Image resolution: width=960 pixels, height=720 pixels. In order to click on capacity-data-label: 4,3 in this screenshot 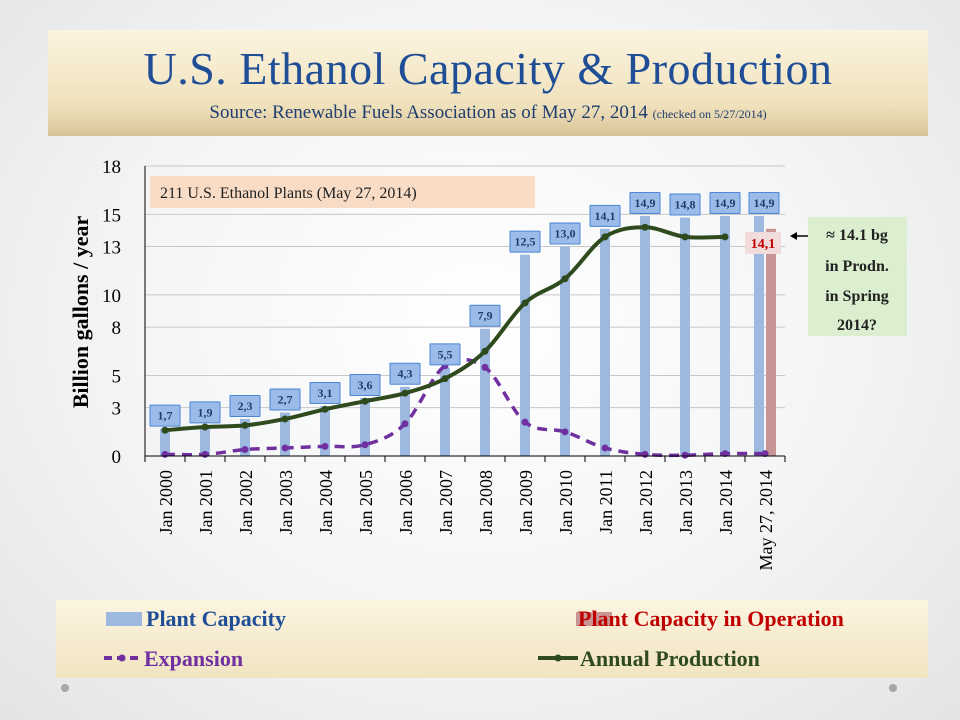, I will do `click(405, 373)`.